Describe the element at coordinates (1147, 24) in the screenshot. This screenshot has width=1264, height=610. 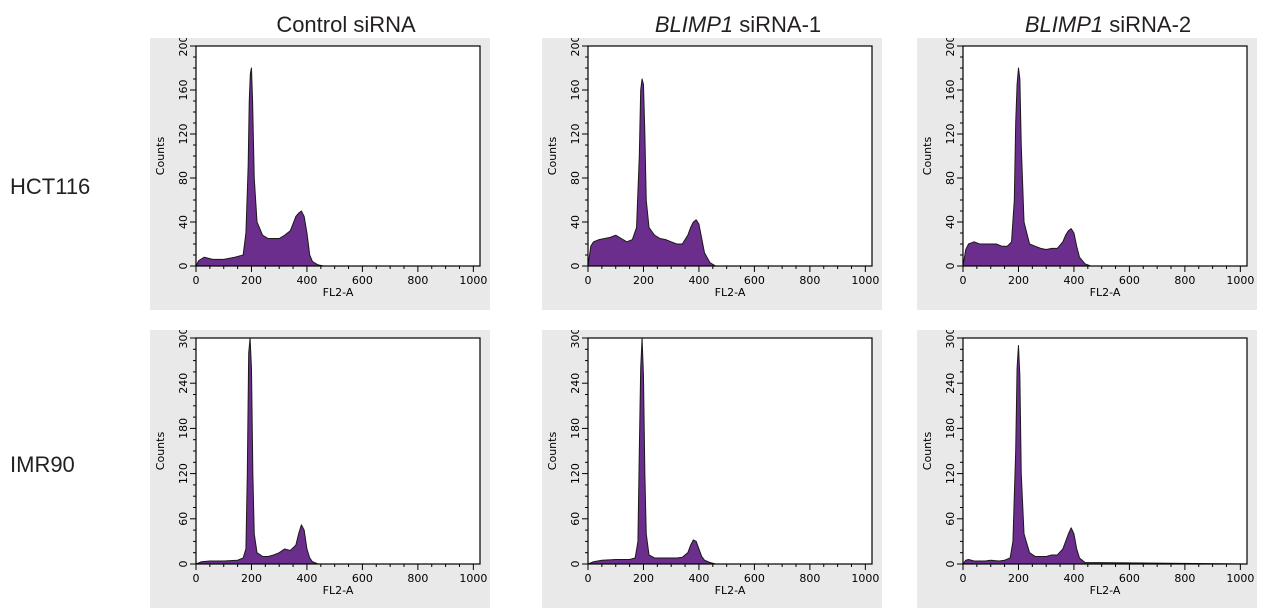
I see `column-title-plain: siRNA-2` at that location.